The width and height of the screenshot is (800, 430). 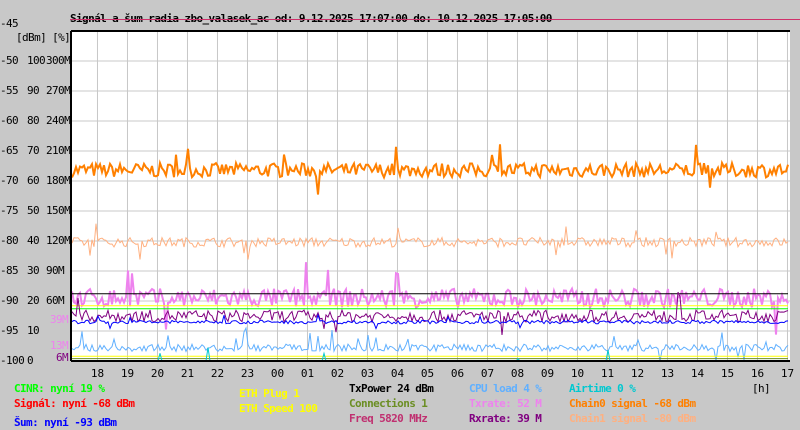 I want to click on legend-freq: Freq 5820 MHz, so click(x=388, y=418).